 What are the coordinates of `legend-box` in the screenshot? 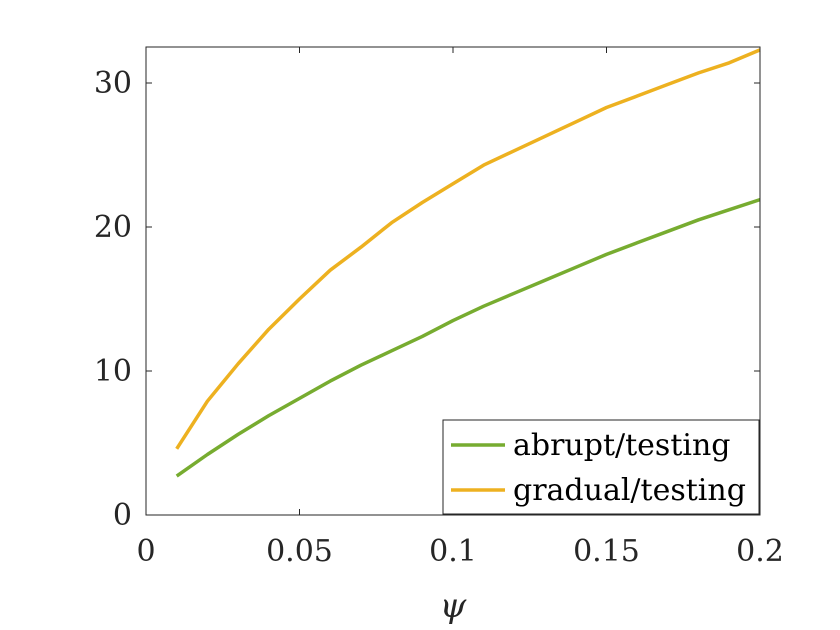 It's located at (601, 467).